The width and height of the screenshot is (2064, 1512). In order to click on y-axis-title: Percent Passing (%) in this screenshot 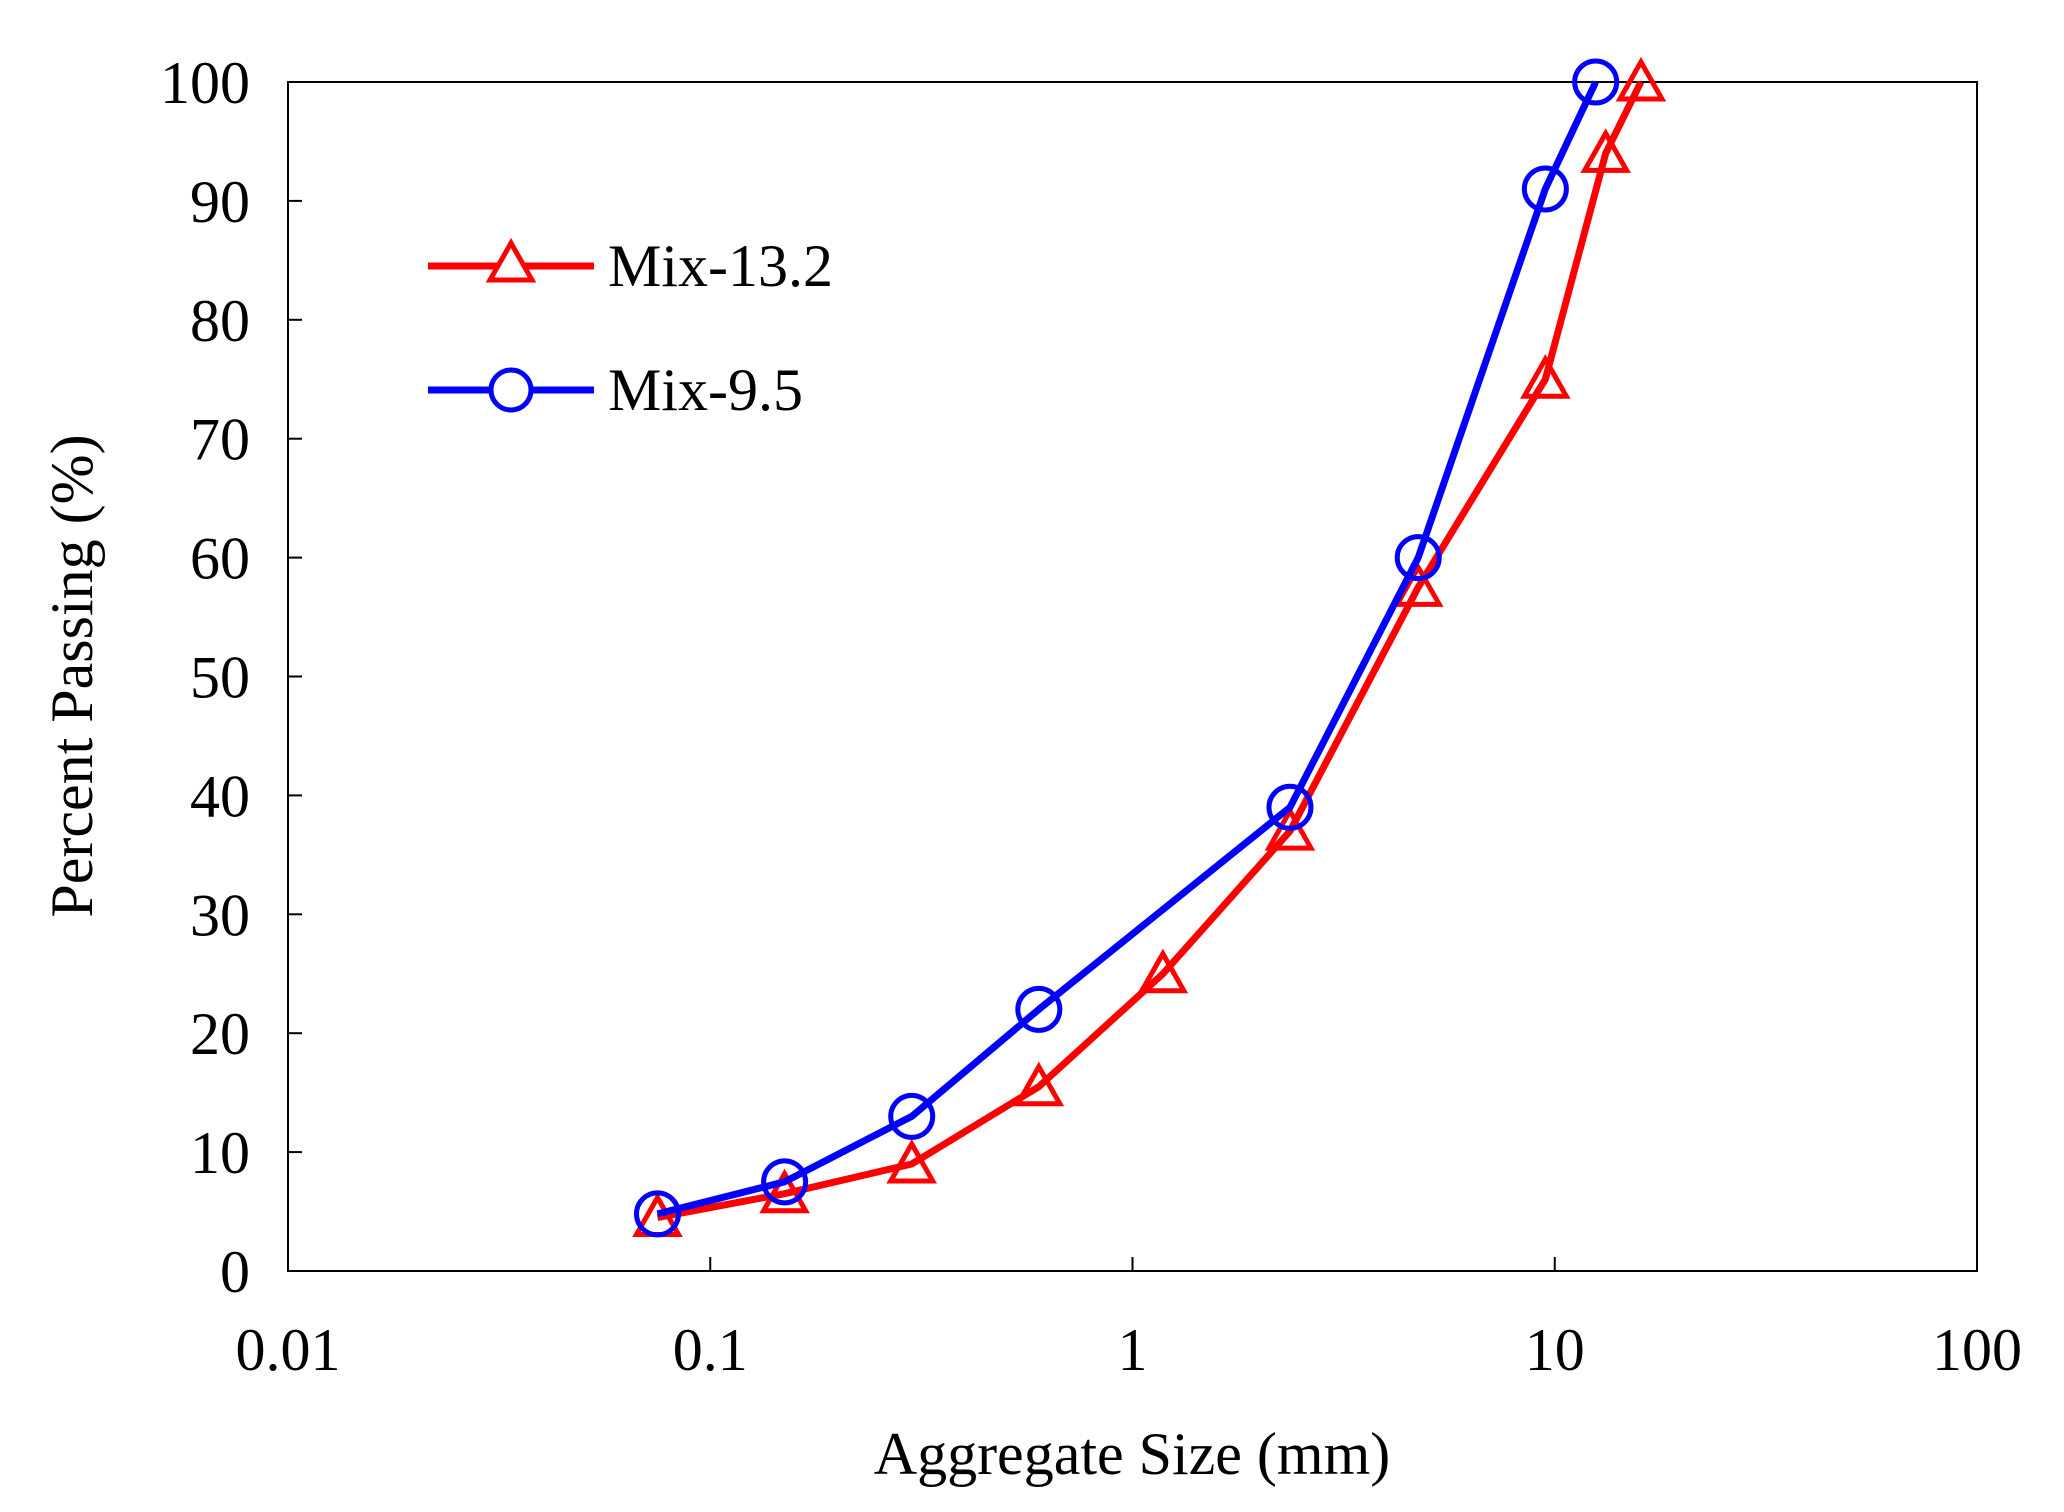, I will do `click(72, 675)`.